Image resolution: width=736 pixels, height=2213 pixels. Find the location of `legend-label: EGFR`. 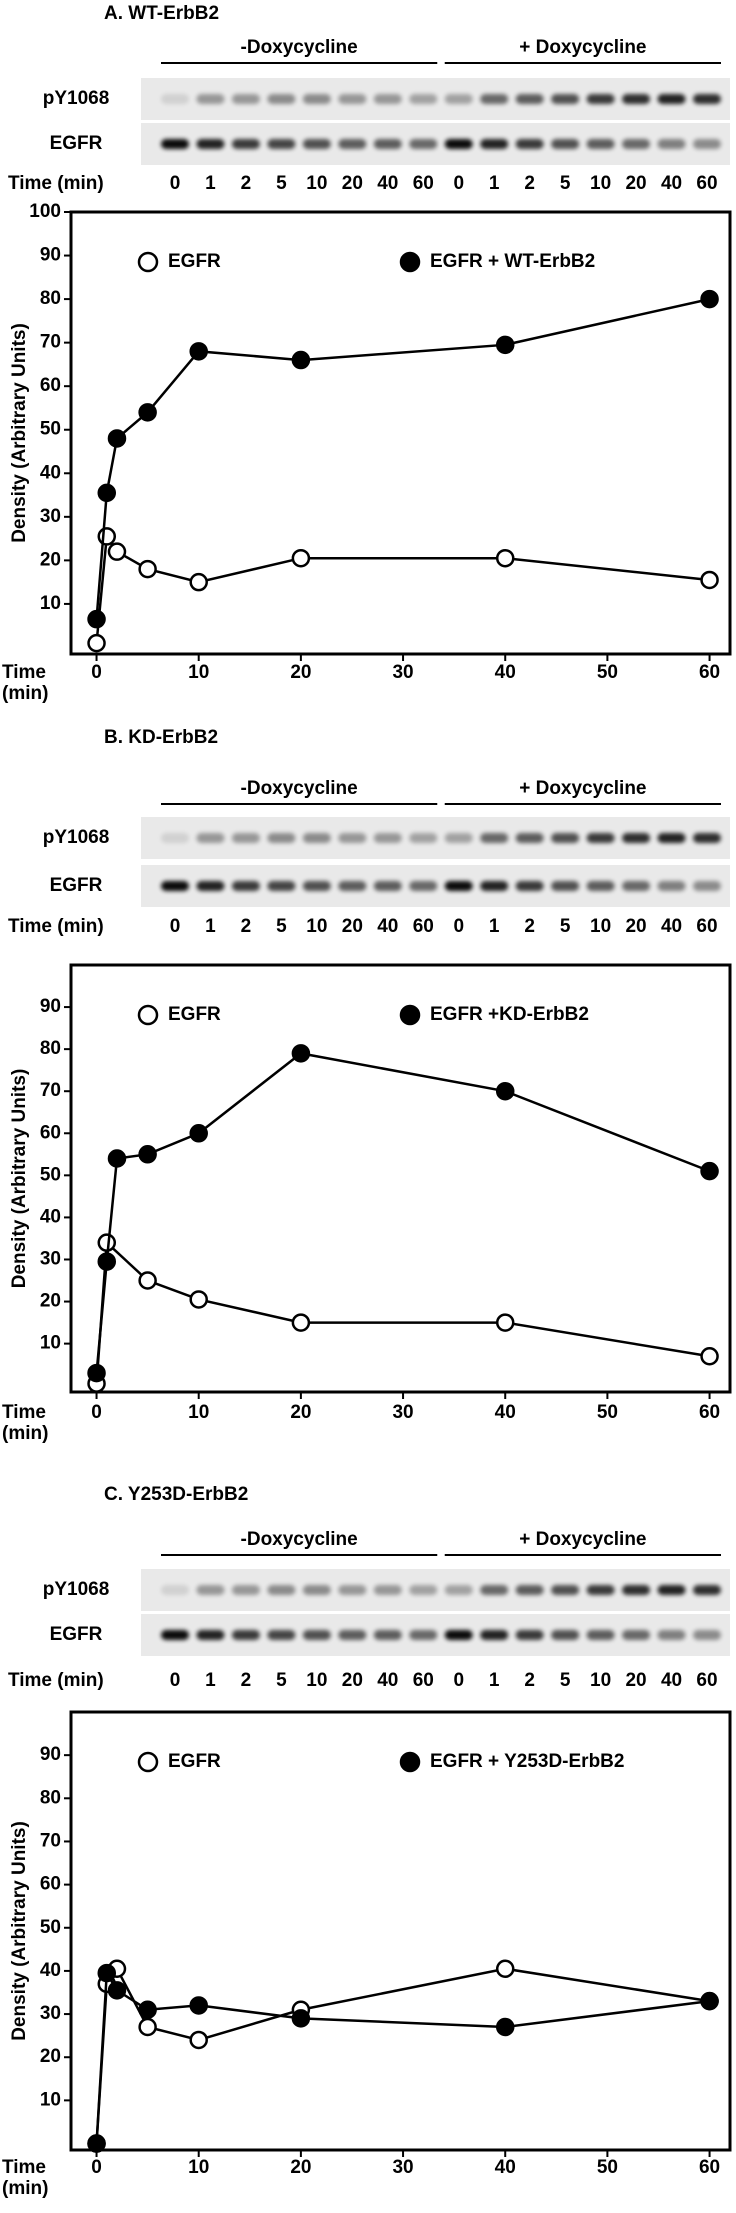

legend-label: EGFR is located at coordinates (194, 1761).